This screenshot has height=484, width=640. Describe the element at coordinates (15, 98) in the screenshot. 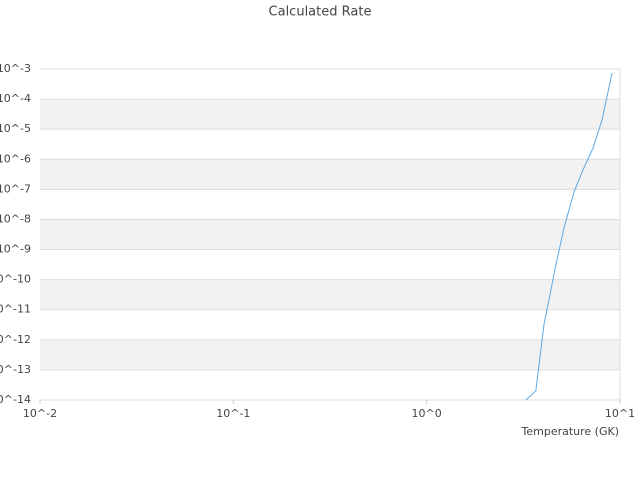

I see `y-tick-label: 10^-4` at that location.